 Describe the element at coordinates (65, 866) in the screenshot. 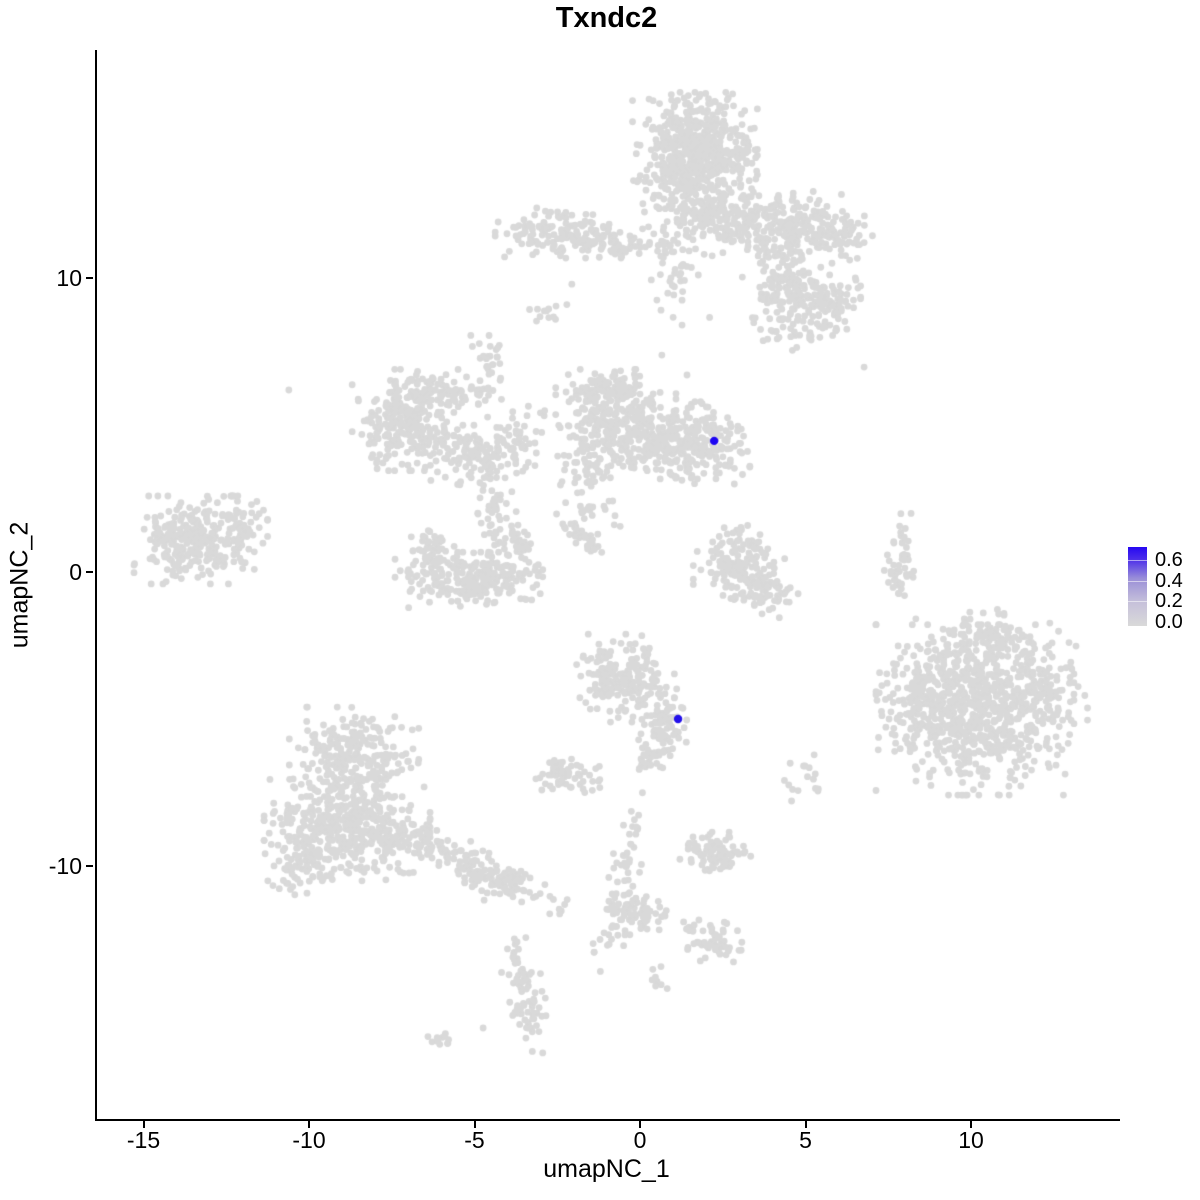

I see `y-tick-label: -10` at that location.